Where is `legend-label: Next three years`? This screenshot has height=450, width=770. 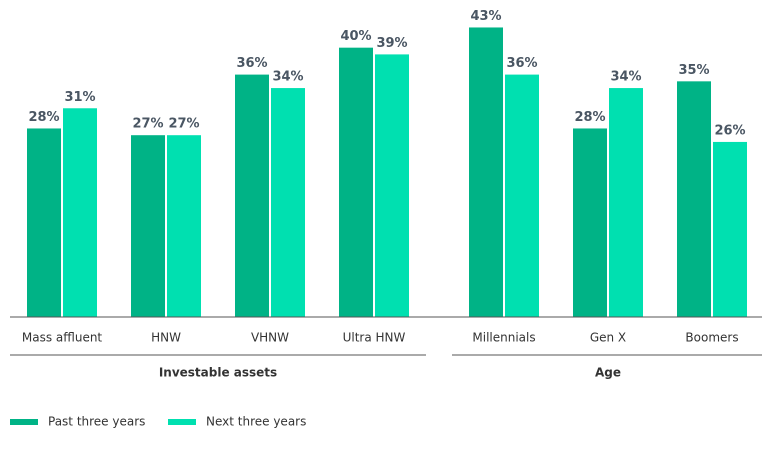 legend-label: Next three years is located at coordinates (256, 422).